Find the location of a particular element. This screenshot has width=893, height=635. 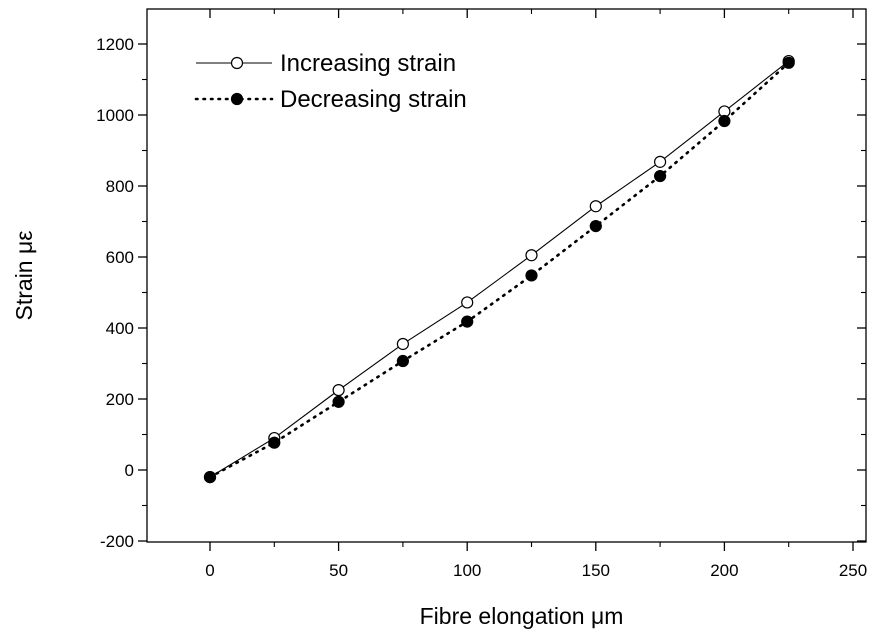

y-tick-label: 200 is located at coordinates (120, 399).